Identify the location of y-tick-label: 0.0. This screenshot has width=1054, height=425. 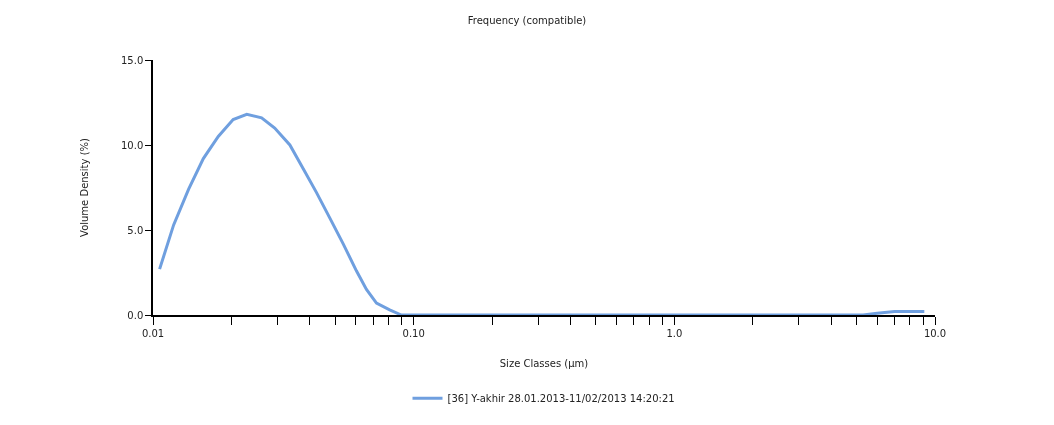
(135, 315).